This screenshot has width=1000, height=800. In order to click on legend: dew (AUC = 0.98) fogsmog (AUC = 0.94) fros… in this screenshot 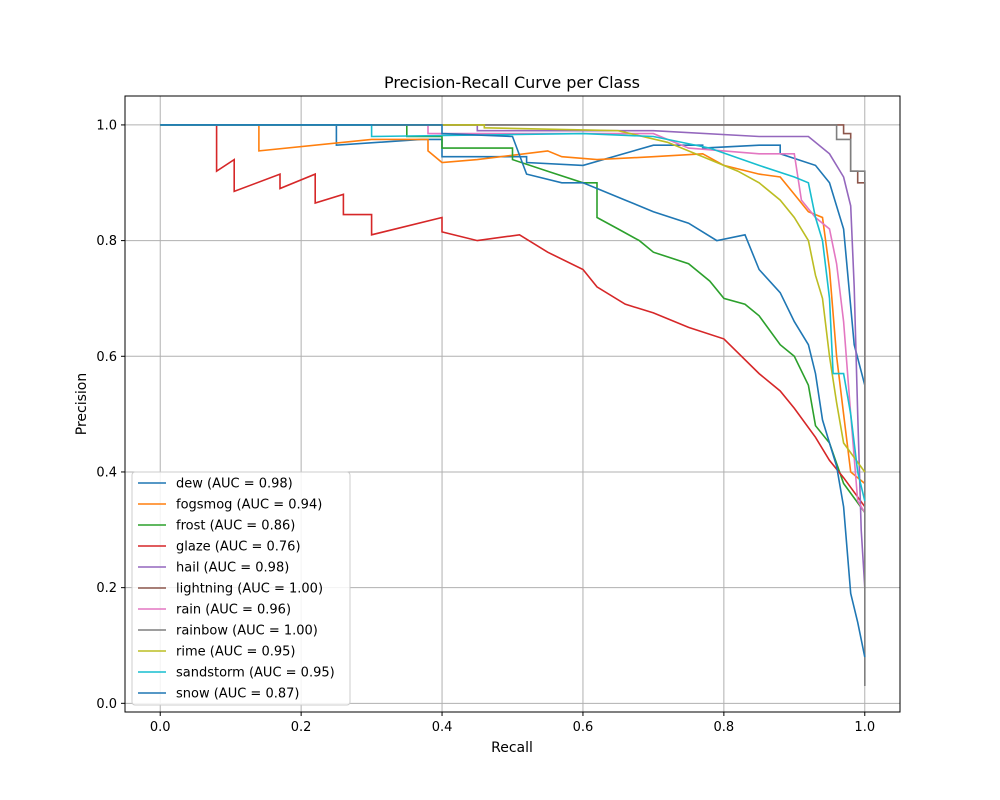, I will do `click(241, 588)`.